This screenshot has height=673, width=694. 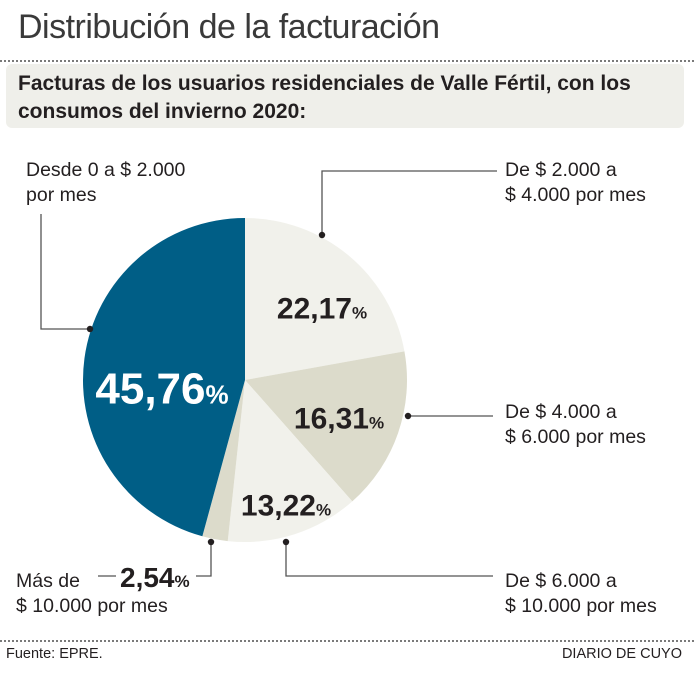 I want to click on pie-slice-0-2000, so click(x=163, y=377).